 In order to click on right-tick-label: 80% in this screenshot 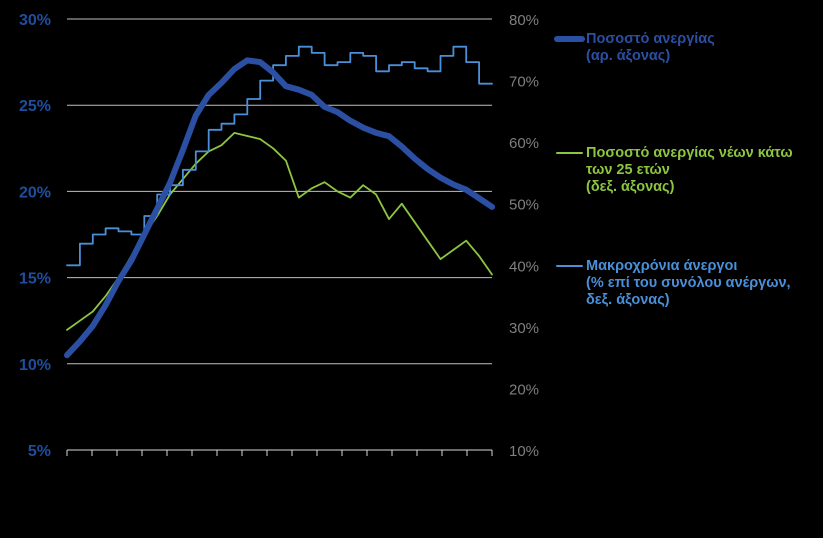, I will do `click(524, 20)`.